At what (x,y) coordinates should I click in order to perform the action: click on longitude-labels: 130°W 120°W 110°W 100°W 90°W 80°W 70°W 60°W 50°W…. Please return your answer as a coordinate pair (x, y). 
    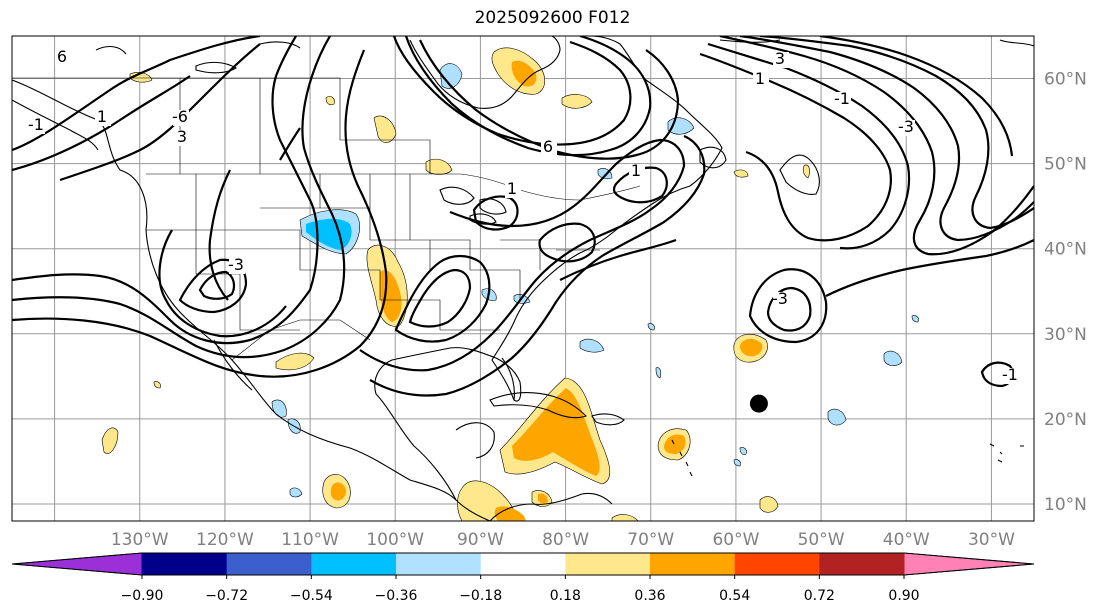
    Looking at the image, I should click on (563, 540).